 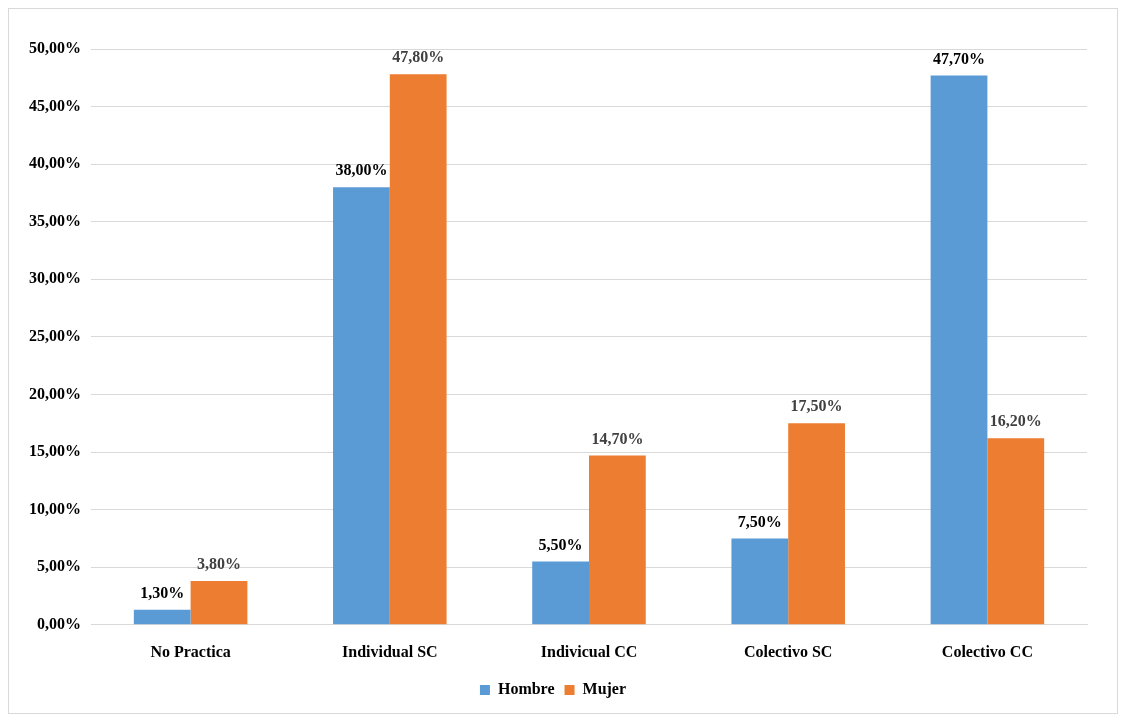 What do you see at coordinates (759, 521) in the screenshot?
I see `data-label: 7,50%` at bounding box center [759, 521].